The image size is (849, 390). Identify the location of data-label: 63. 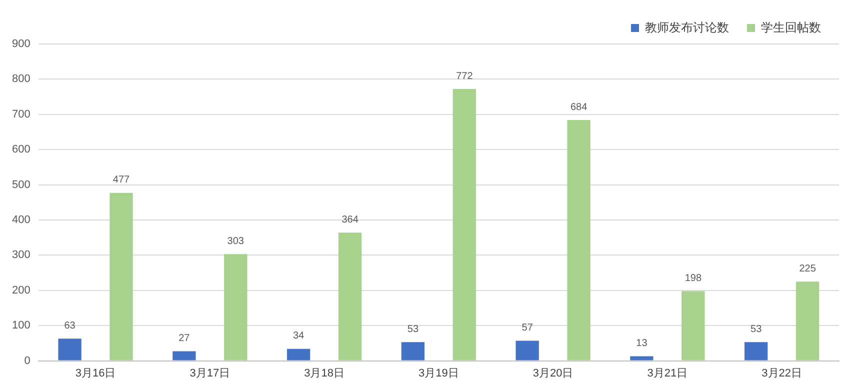
(70, 326).